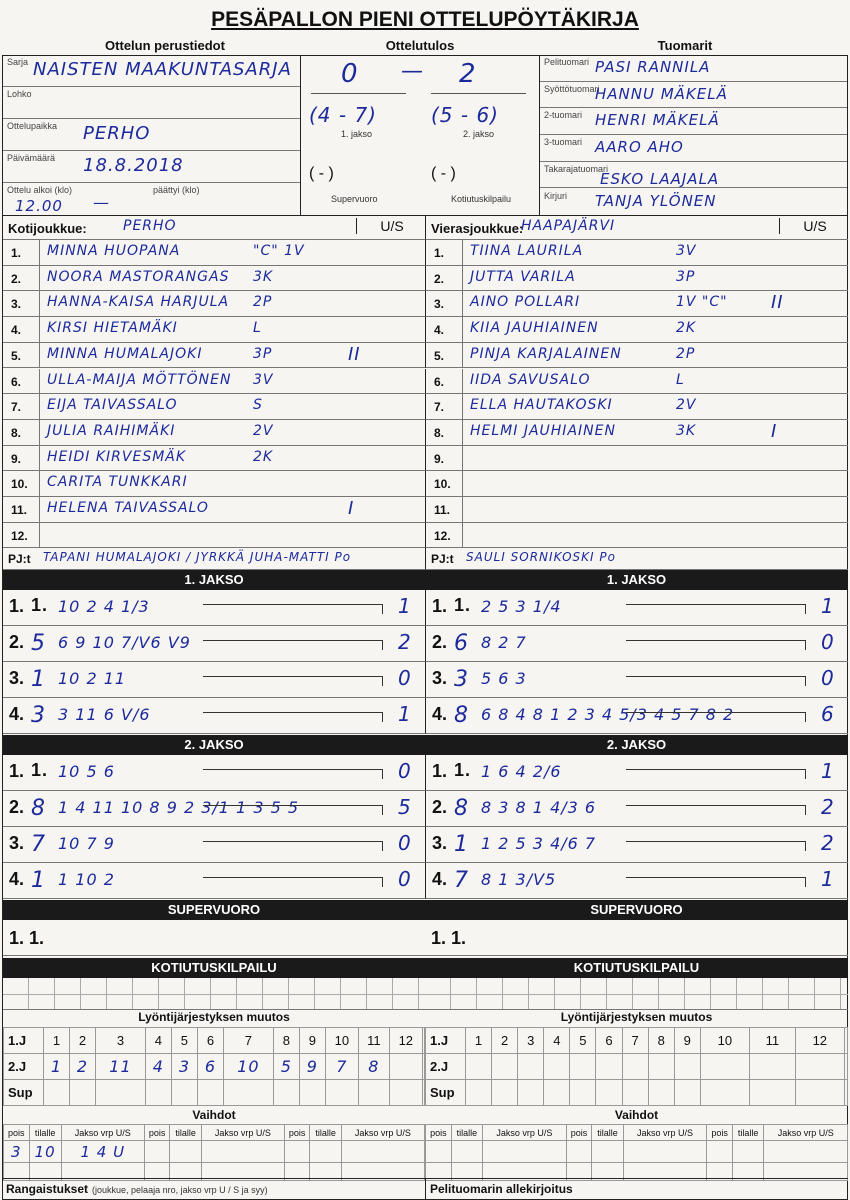 This screenshot has width=850, height=1200. Describe the element at coordinates (214, 535) in the screenshot. I see `player-row: 12.` at that location.